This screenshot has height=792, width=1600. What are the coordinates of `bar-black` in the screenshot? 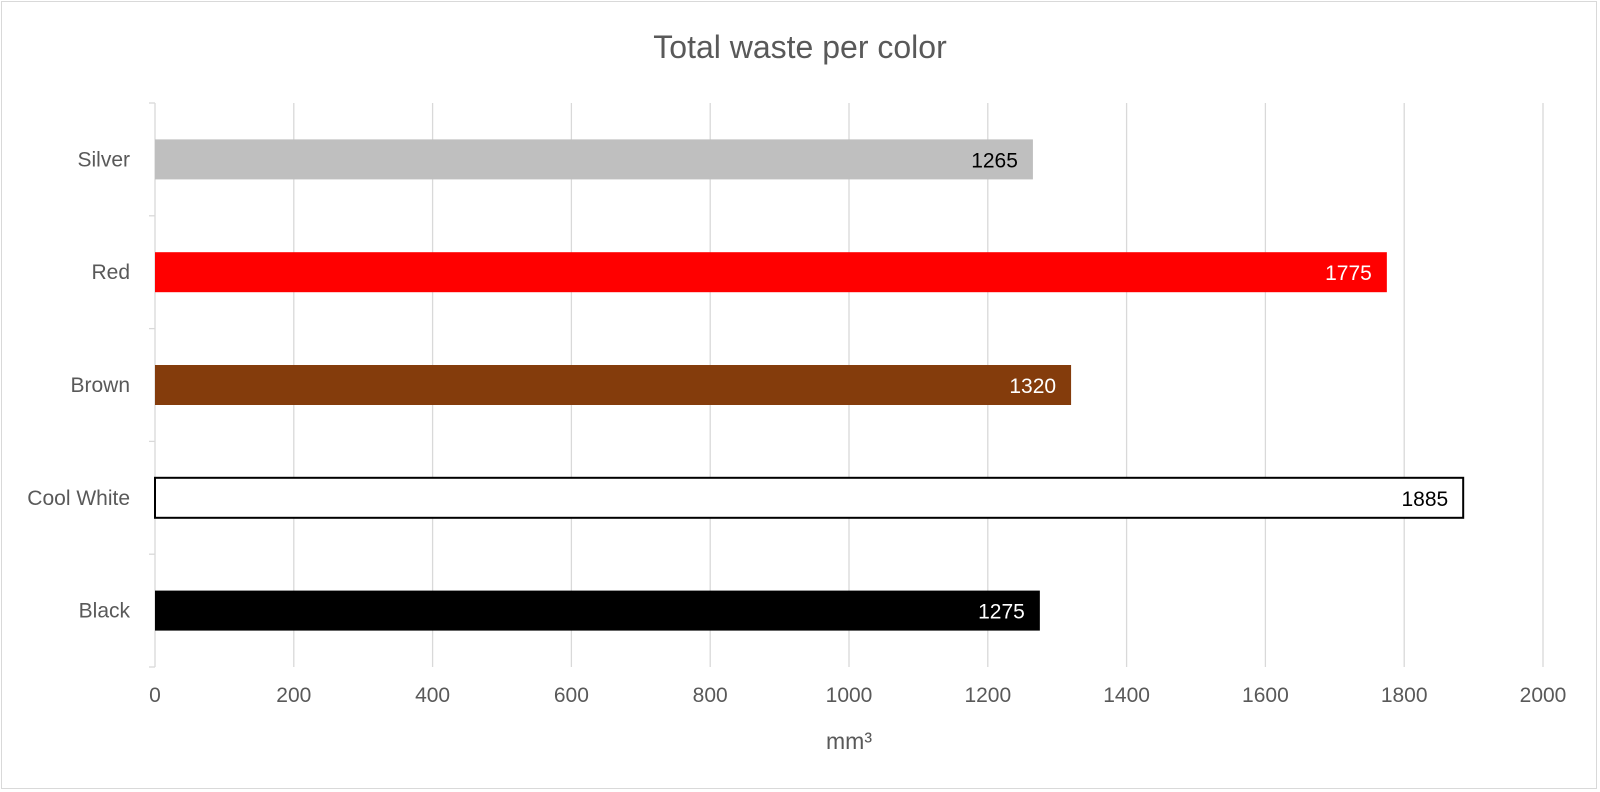 It's located at (597, 610).